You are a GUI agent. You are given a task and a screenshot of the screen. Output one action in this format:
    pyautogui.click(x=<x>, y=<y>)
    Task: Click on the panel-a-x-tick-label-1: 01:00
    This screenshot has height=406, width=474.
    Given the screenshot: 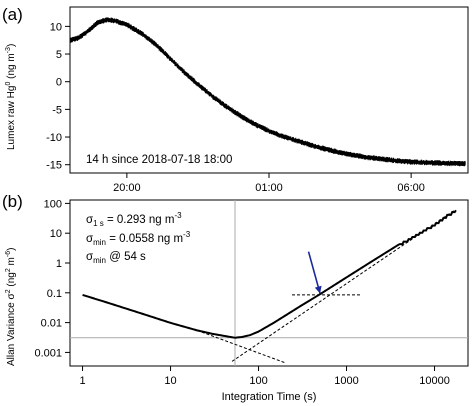 What is the action you would take?
    pyautogui.click(x=269, y=188)
    